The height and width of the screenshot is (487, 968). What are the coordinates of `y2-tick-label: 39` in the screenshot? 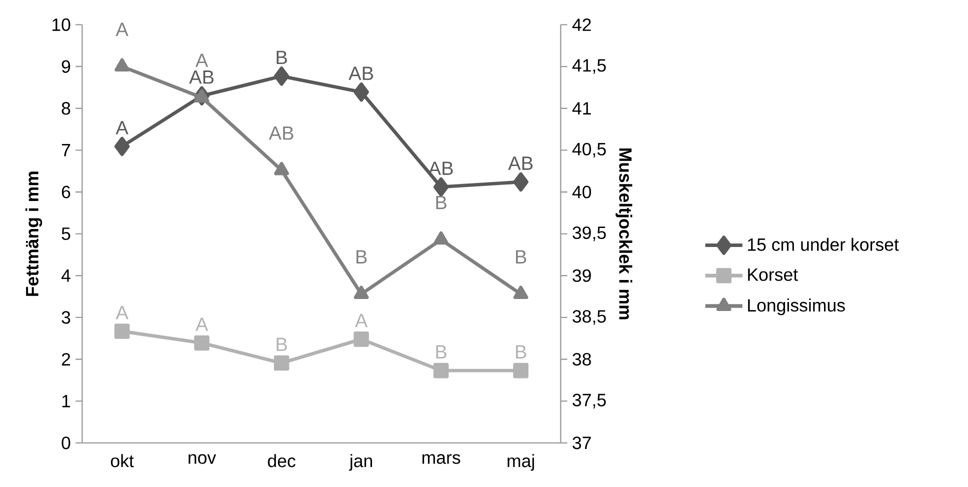 It's located at (581, 275).